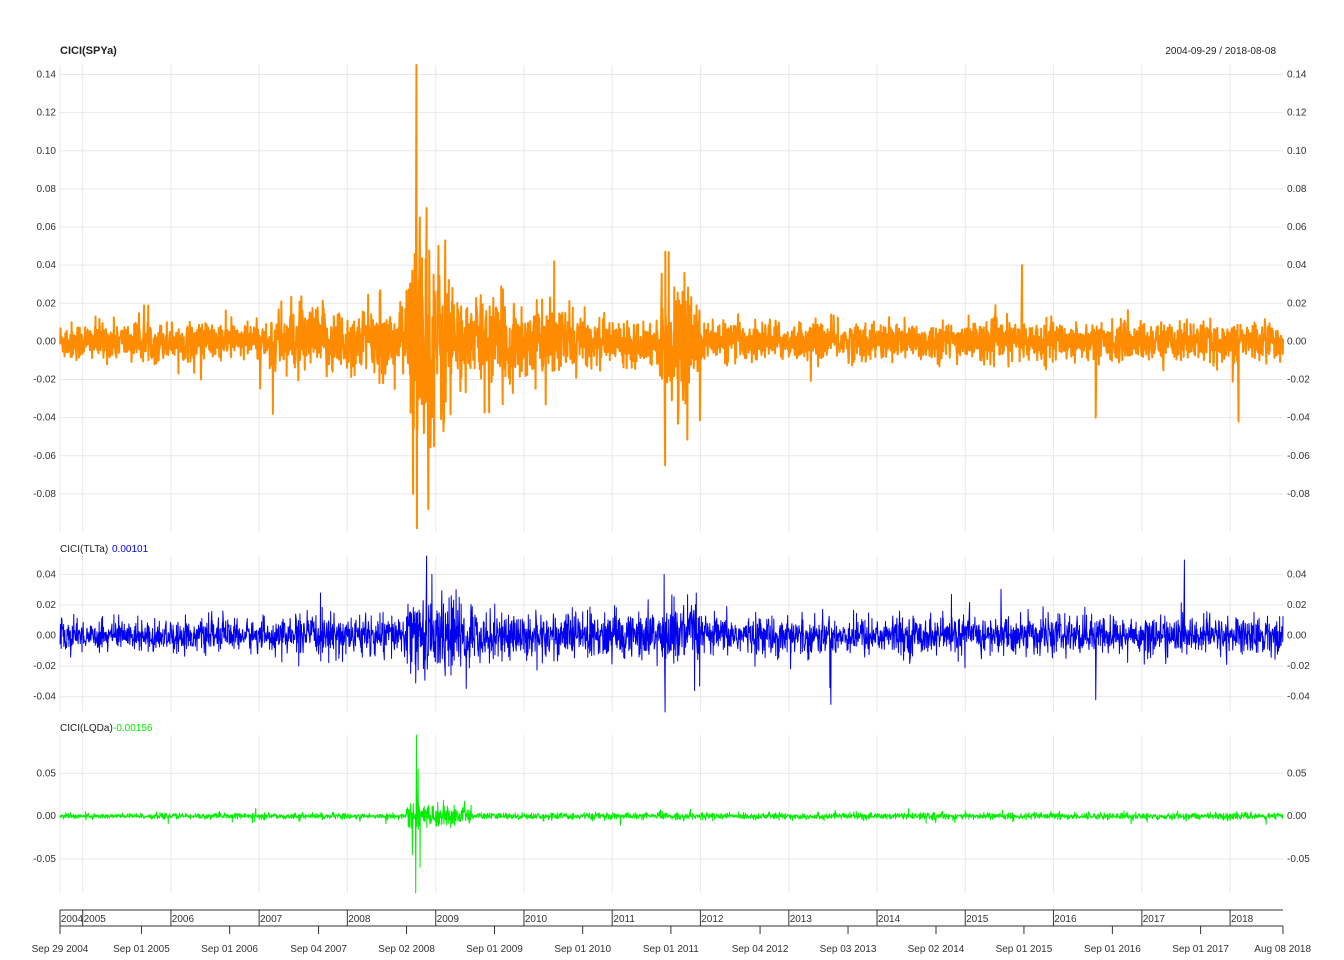 This screenshot has height=960, width=1344. Describe the element at coordinates (1112, 949) in the screenshot. I see `x-date-label-12: Sep 01 2016` at that location.